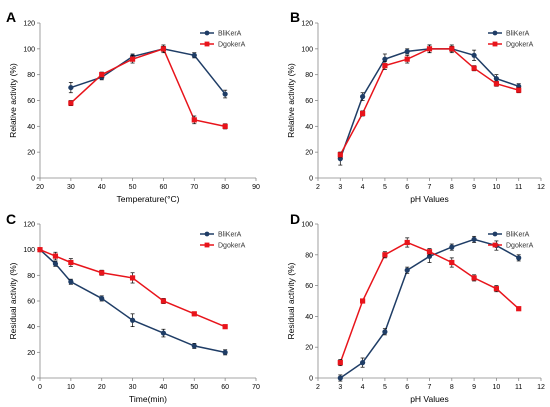 The width and height of the screenshot is (550, 407). What do you see at coordinates (13, 100) in the screenshot?
I see `y-axis-label: Relative activity (%)` at bounding box center [13, 100].